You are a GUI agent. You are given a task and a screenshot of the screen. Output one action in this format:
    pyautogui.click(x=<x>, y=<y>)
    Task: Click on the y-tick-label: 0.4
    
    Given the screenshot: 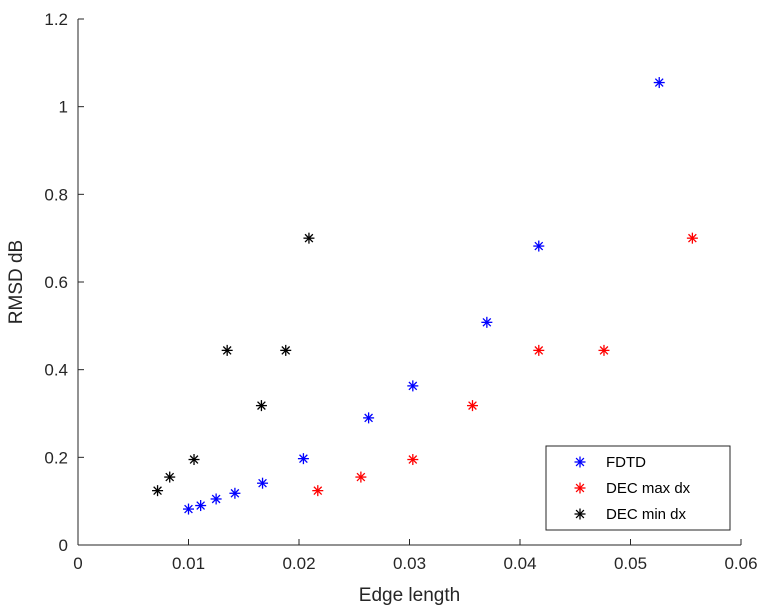 What is the action you would take?
    pyautogui.click(x=56, y=370)
    